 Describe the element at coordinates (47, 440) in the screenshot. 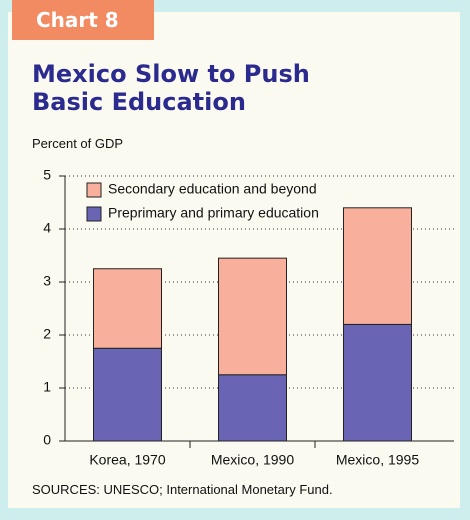

I see `y-tick-label: 0` at that location.